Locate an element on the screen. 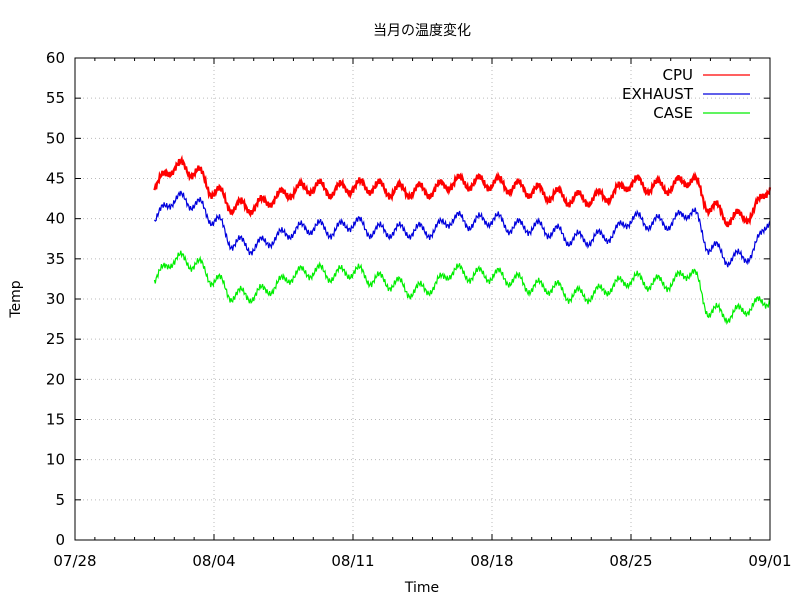  legend-label-cpu: CPU is located at coordinates (678, 75).